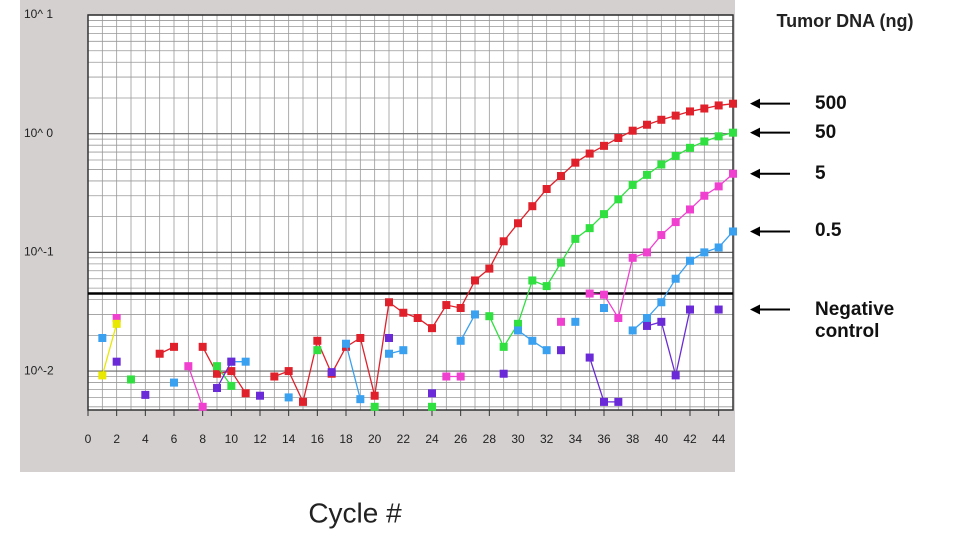  I want to click on x-tick-label: 6, so click(174, 439).